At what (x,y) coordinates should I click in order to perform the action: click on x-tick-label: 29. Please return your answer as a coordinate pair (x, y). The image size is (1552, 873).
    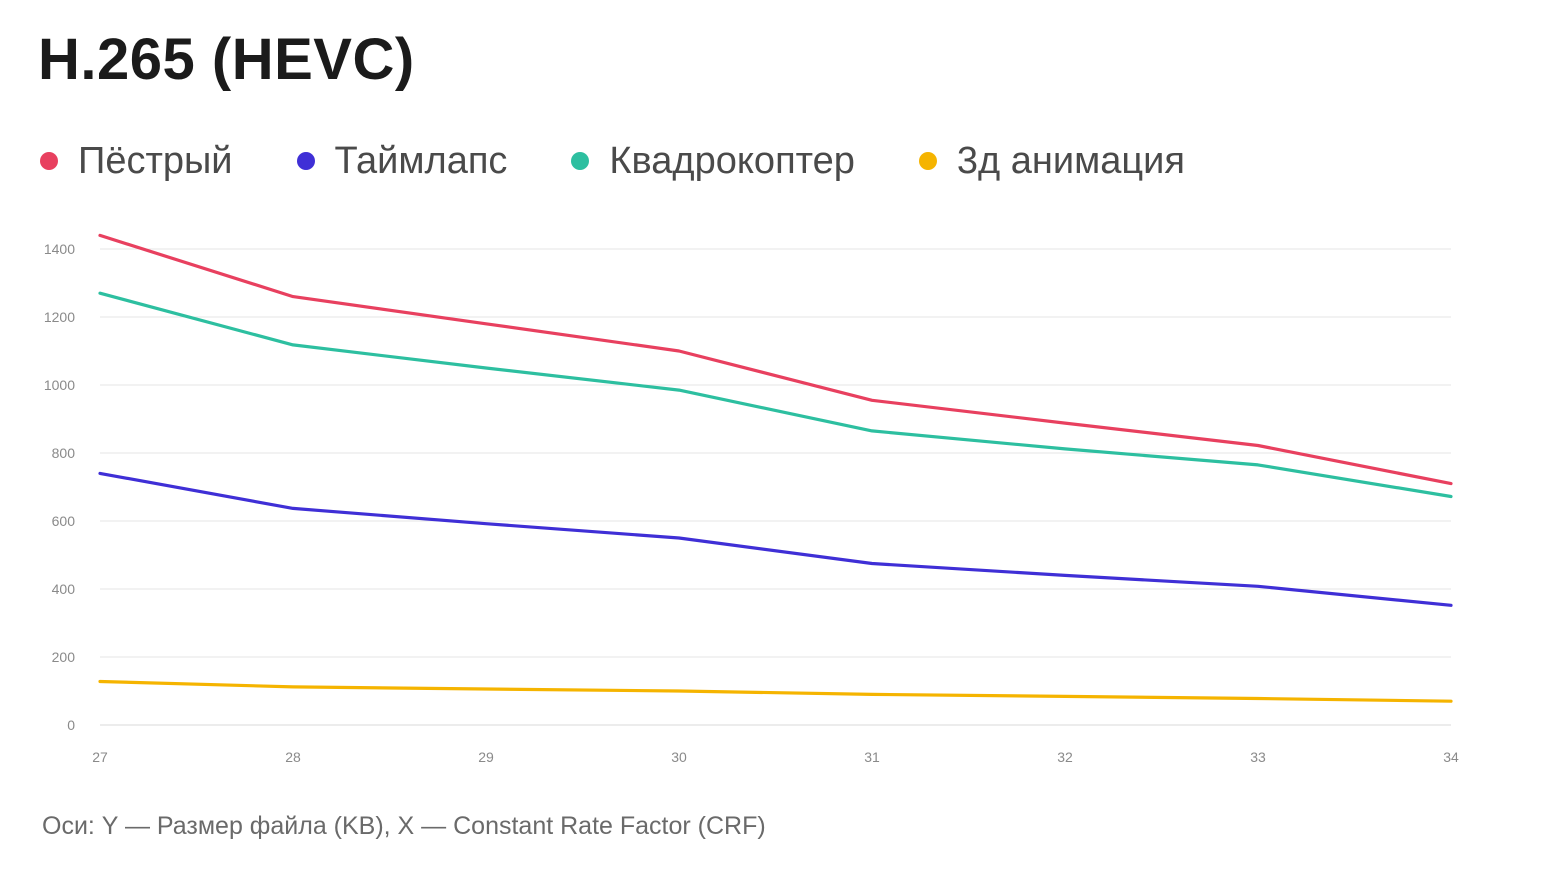
    Looking at the image, I should click on (486, 757).